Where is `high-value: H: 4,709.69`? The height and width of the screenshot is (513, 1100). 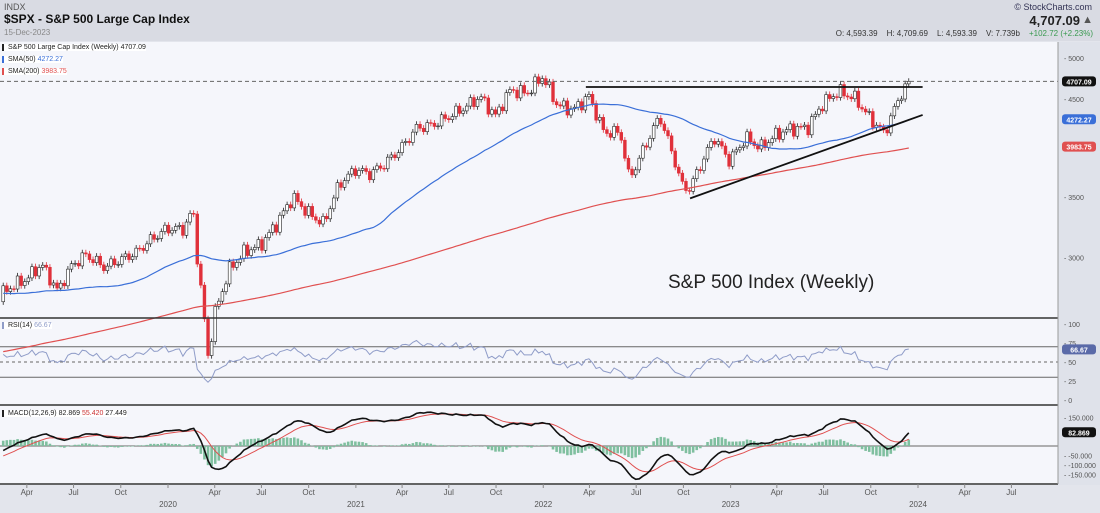 high-value: H: 4,709.69 is located at coordinates (907, 33).